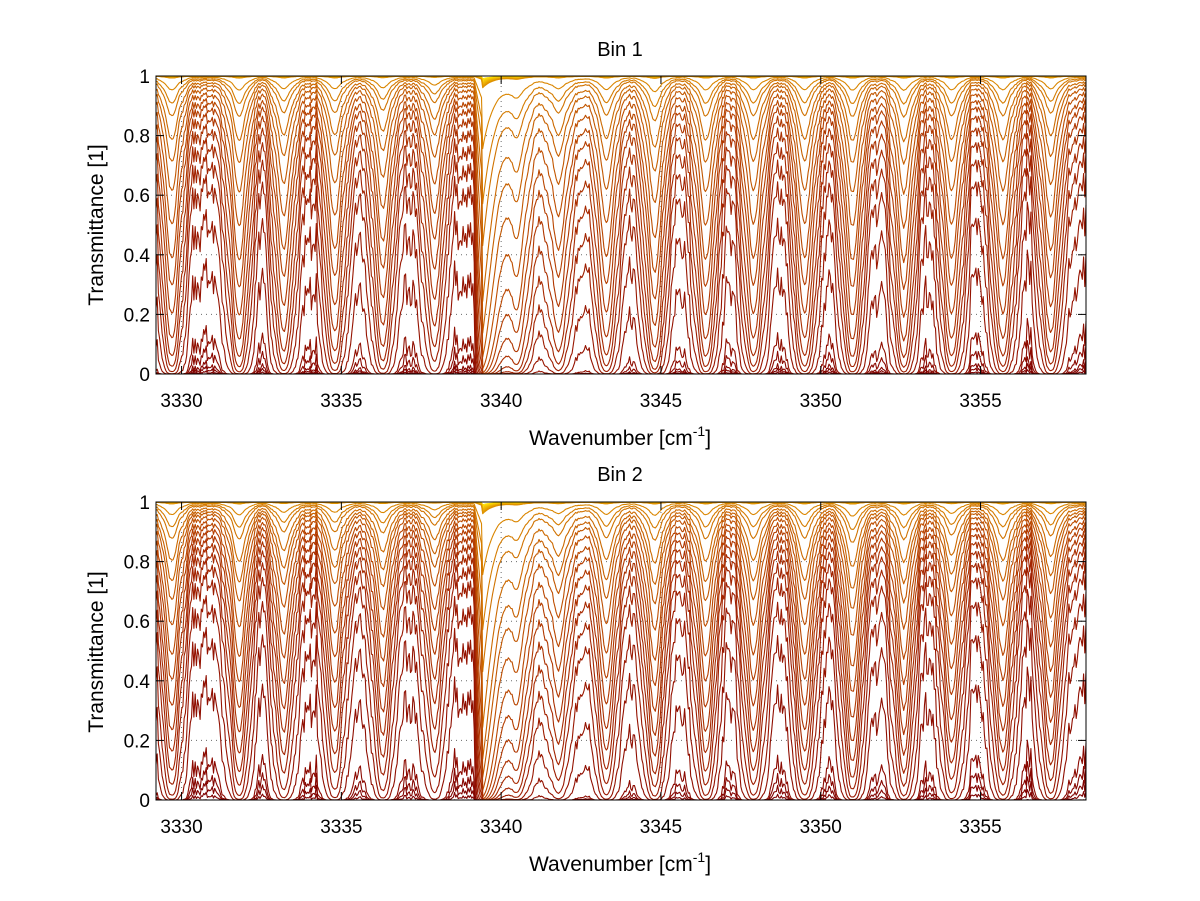 The height and width of the screenshot is (901, 1200). What do you see at coordinates (620, 475) in the screenshot?
I see `chart-title: Bin 2` at bounding box center [620, 475].